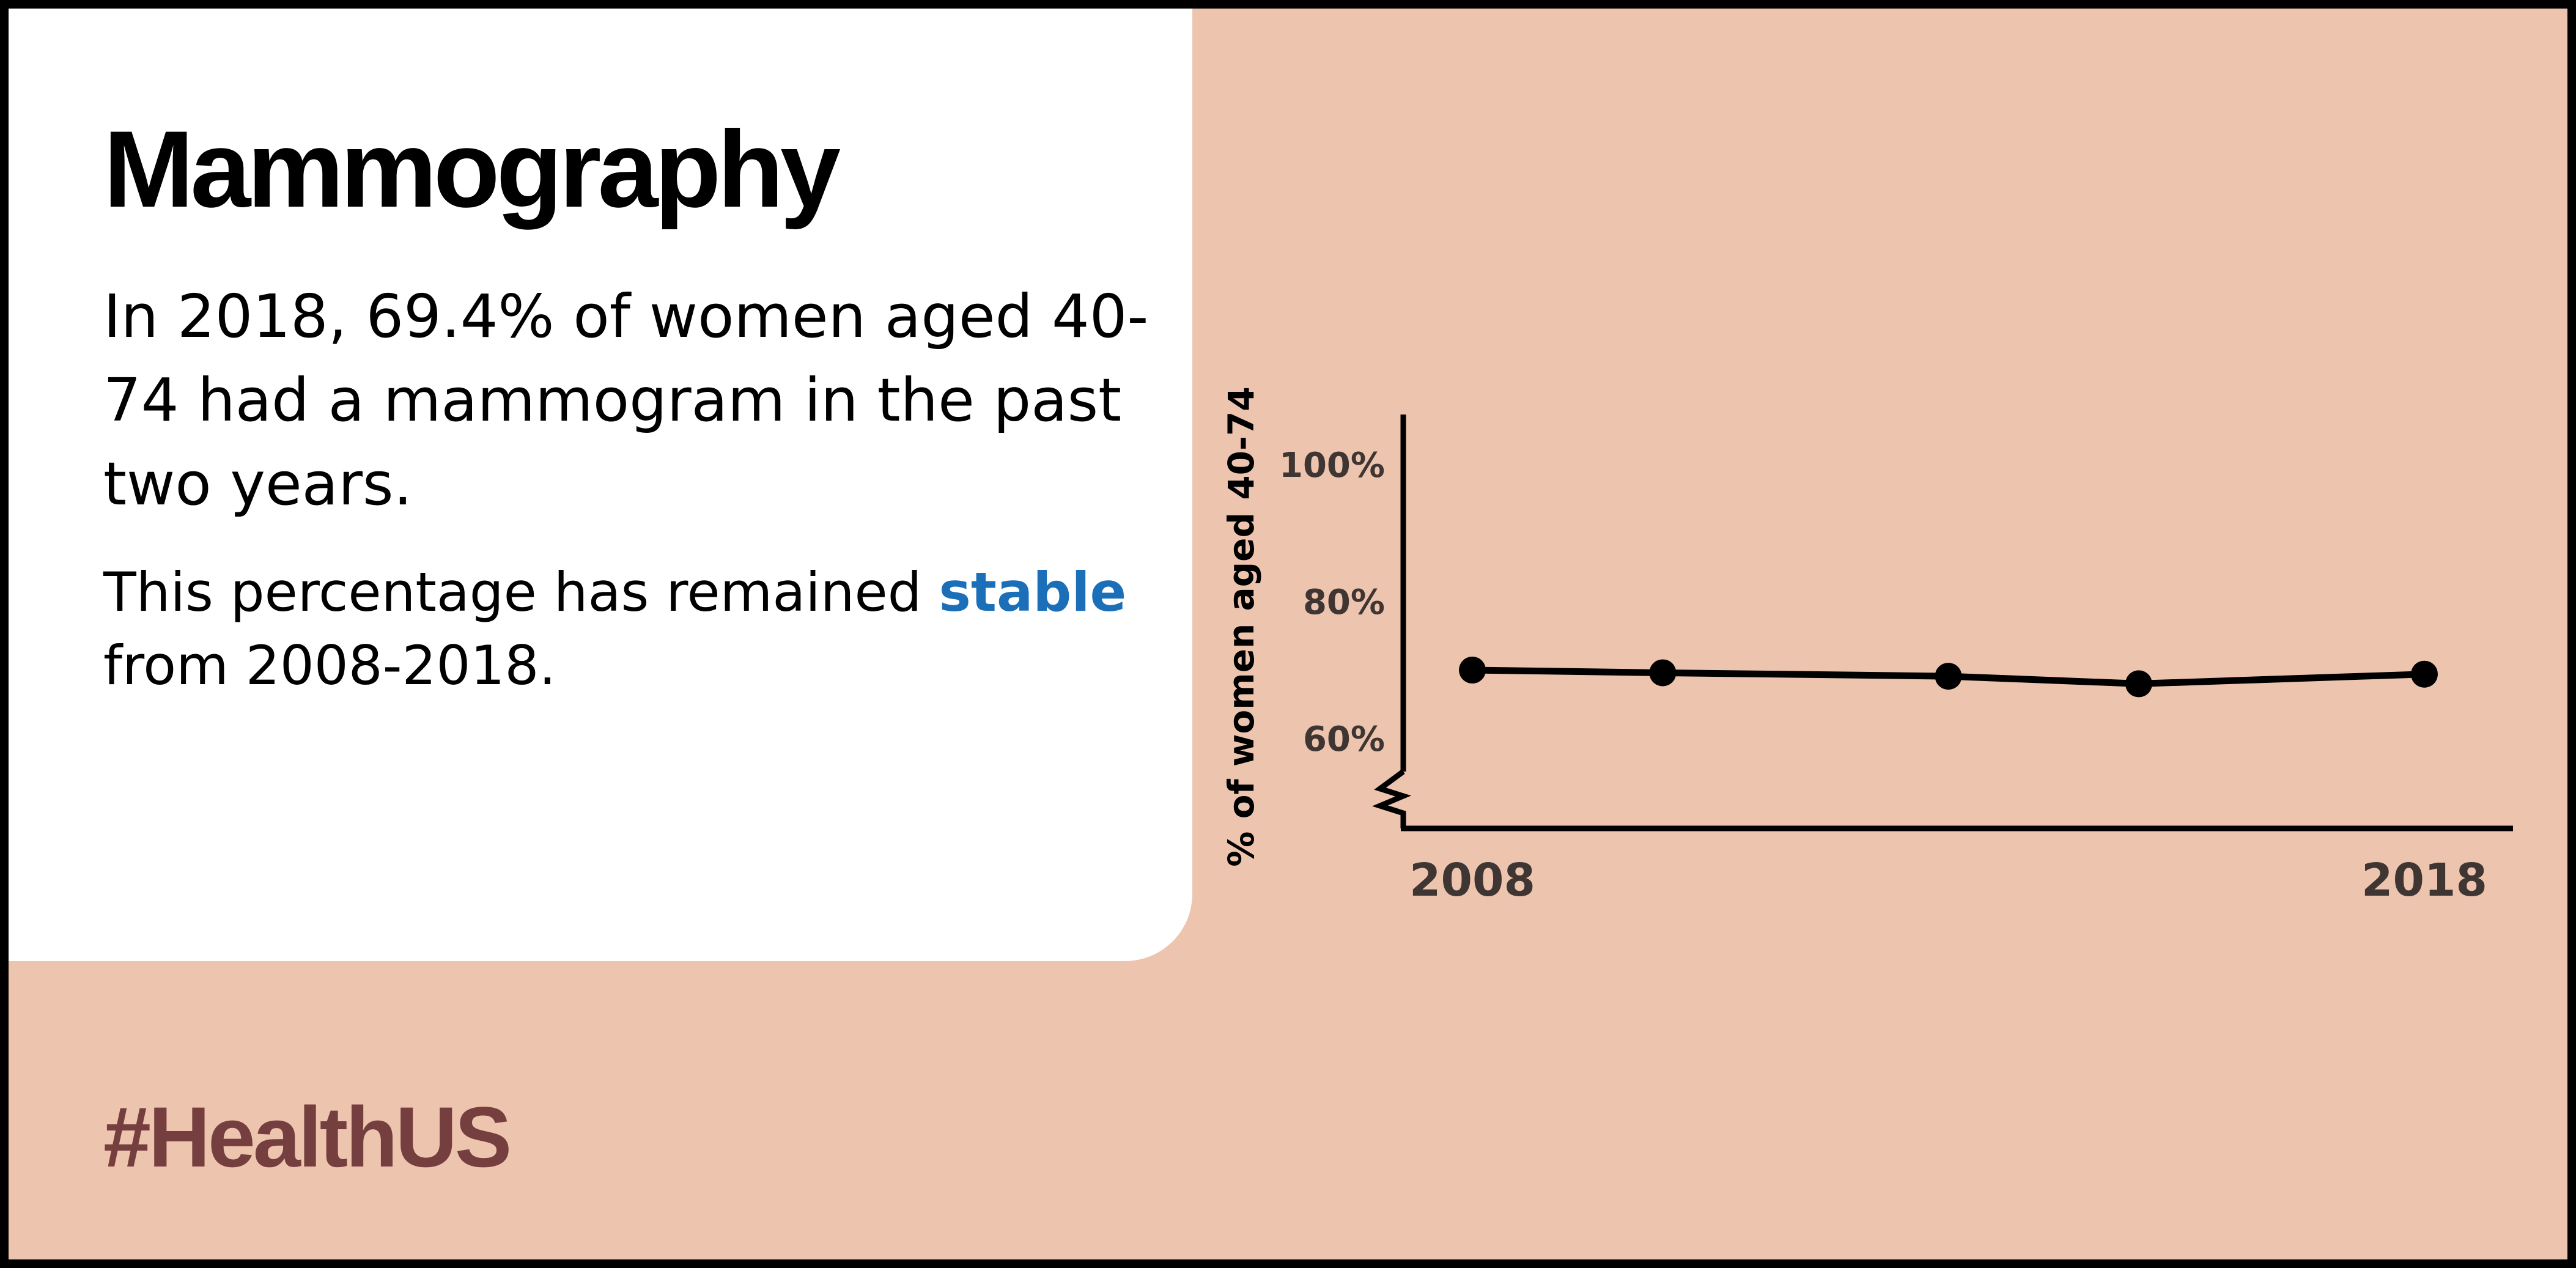  What do you see at coordinates (1948, 880) in the screenshot?
I see `x-tick-labels: 2008 2018` at bounding box center [1948, 880].